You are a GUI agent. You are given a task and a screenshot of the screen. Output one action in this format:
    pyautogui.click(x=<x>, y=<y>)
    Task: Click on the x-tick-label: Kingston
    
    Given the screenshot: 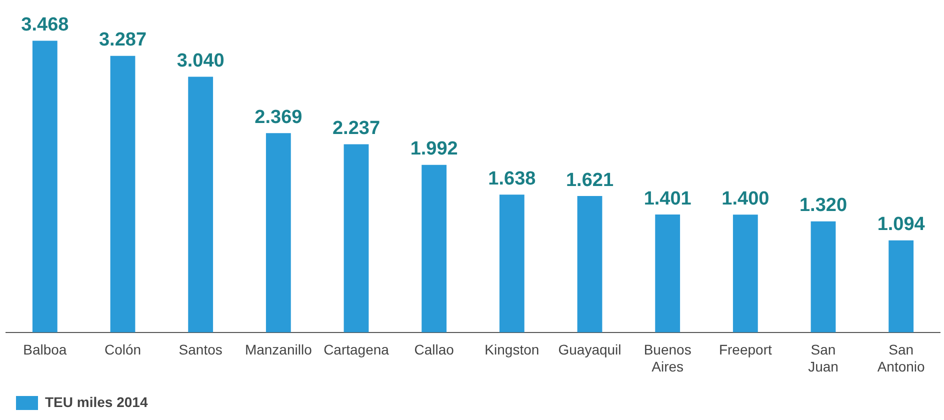 What is the action you would take?
    pyautogui.click(x=512, y=350)
    